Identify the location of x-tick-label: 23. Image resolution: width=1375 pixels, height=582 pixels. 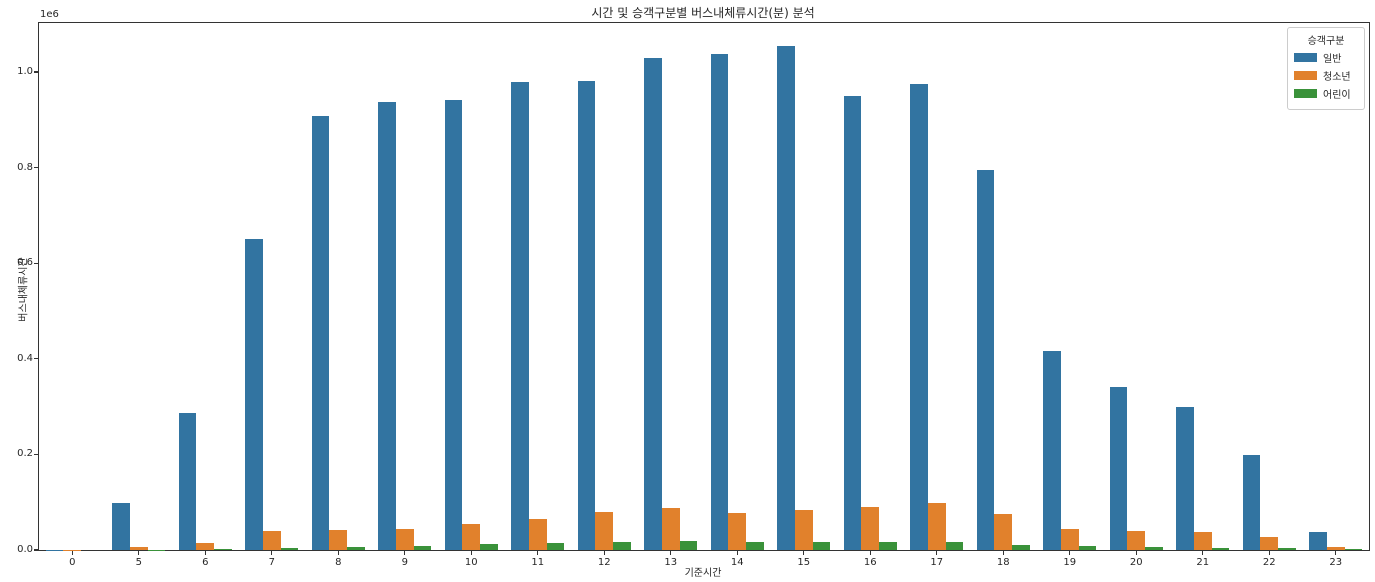
(1336, 562).